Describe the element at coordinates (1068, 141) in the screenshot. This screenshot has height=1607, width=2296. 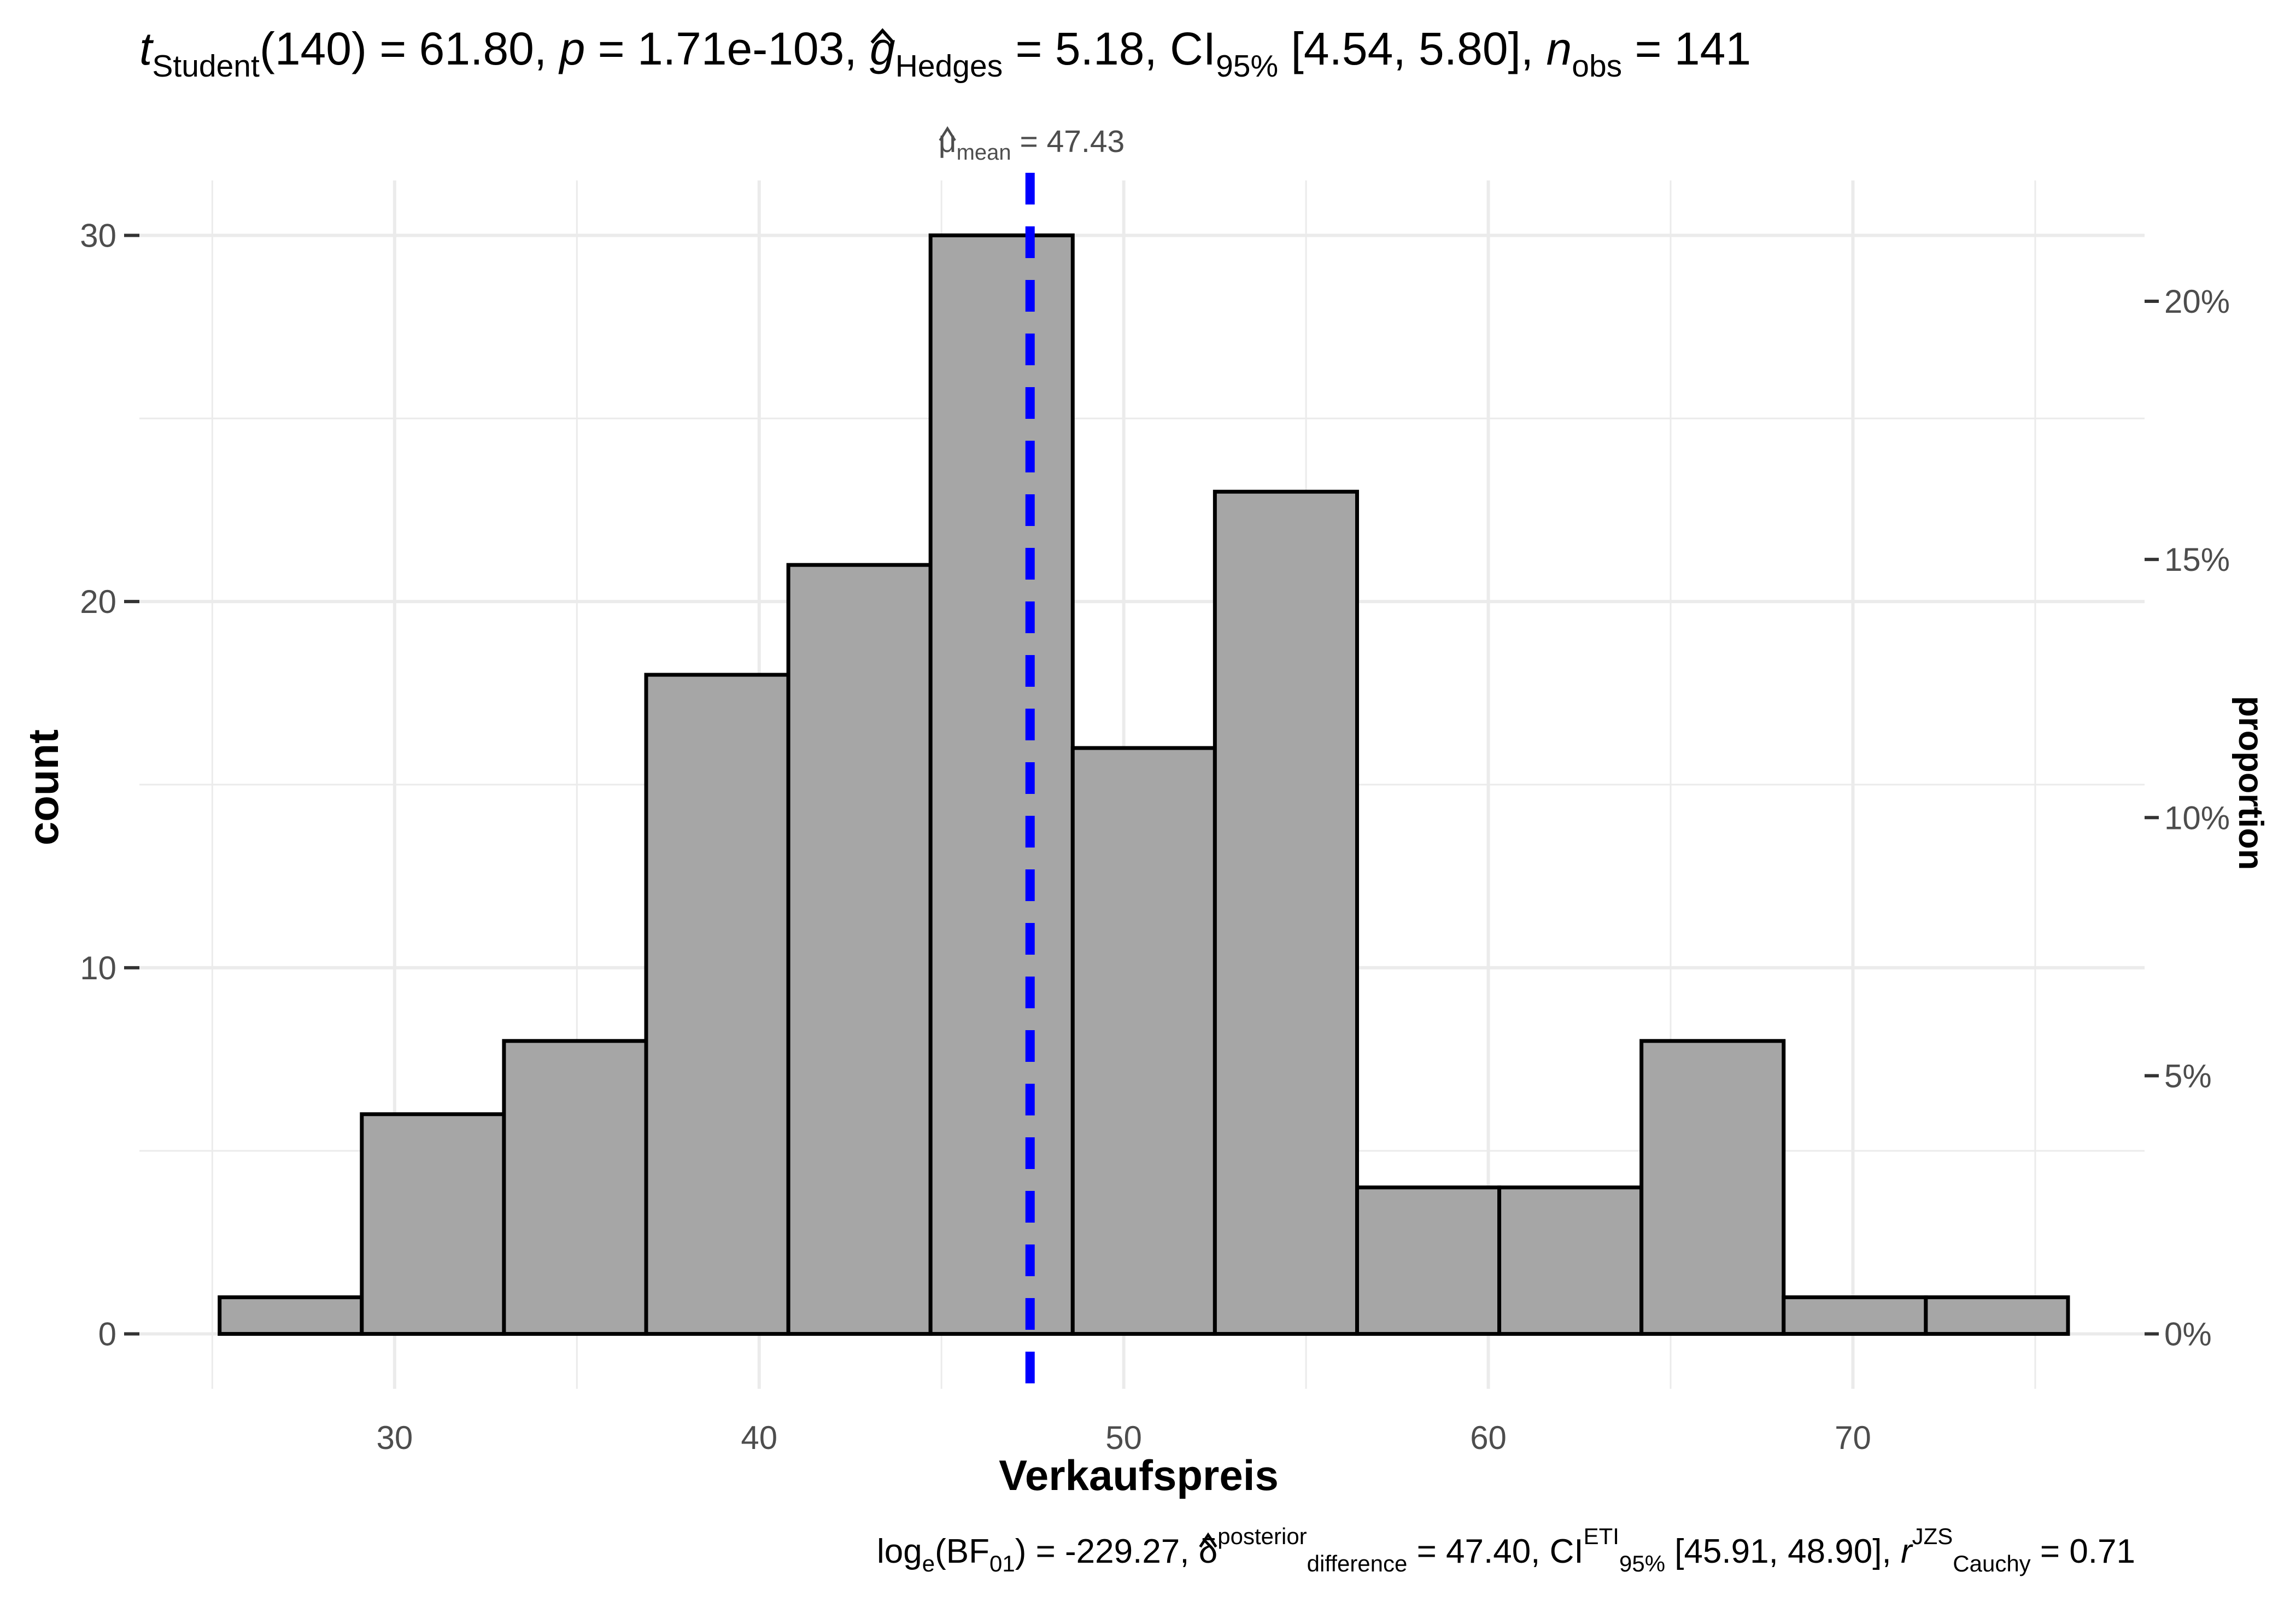
I see `mean-value: = 47.43` at that location.